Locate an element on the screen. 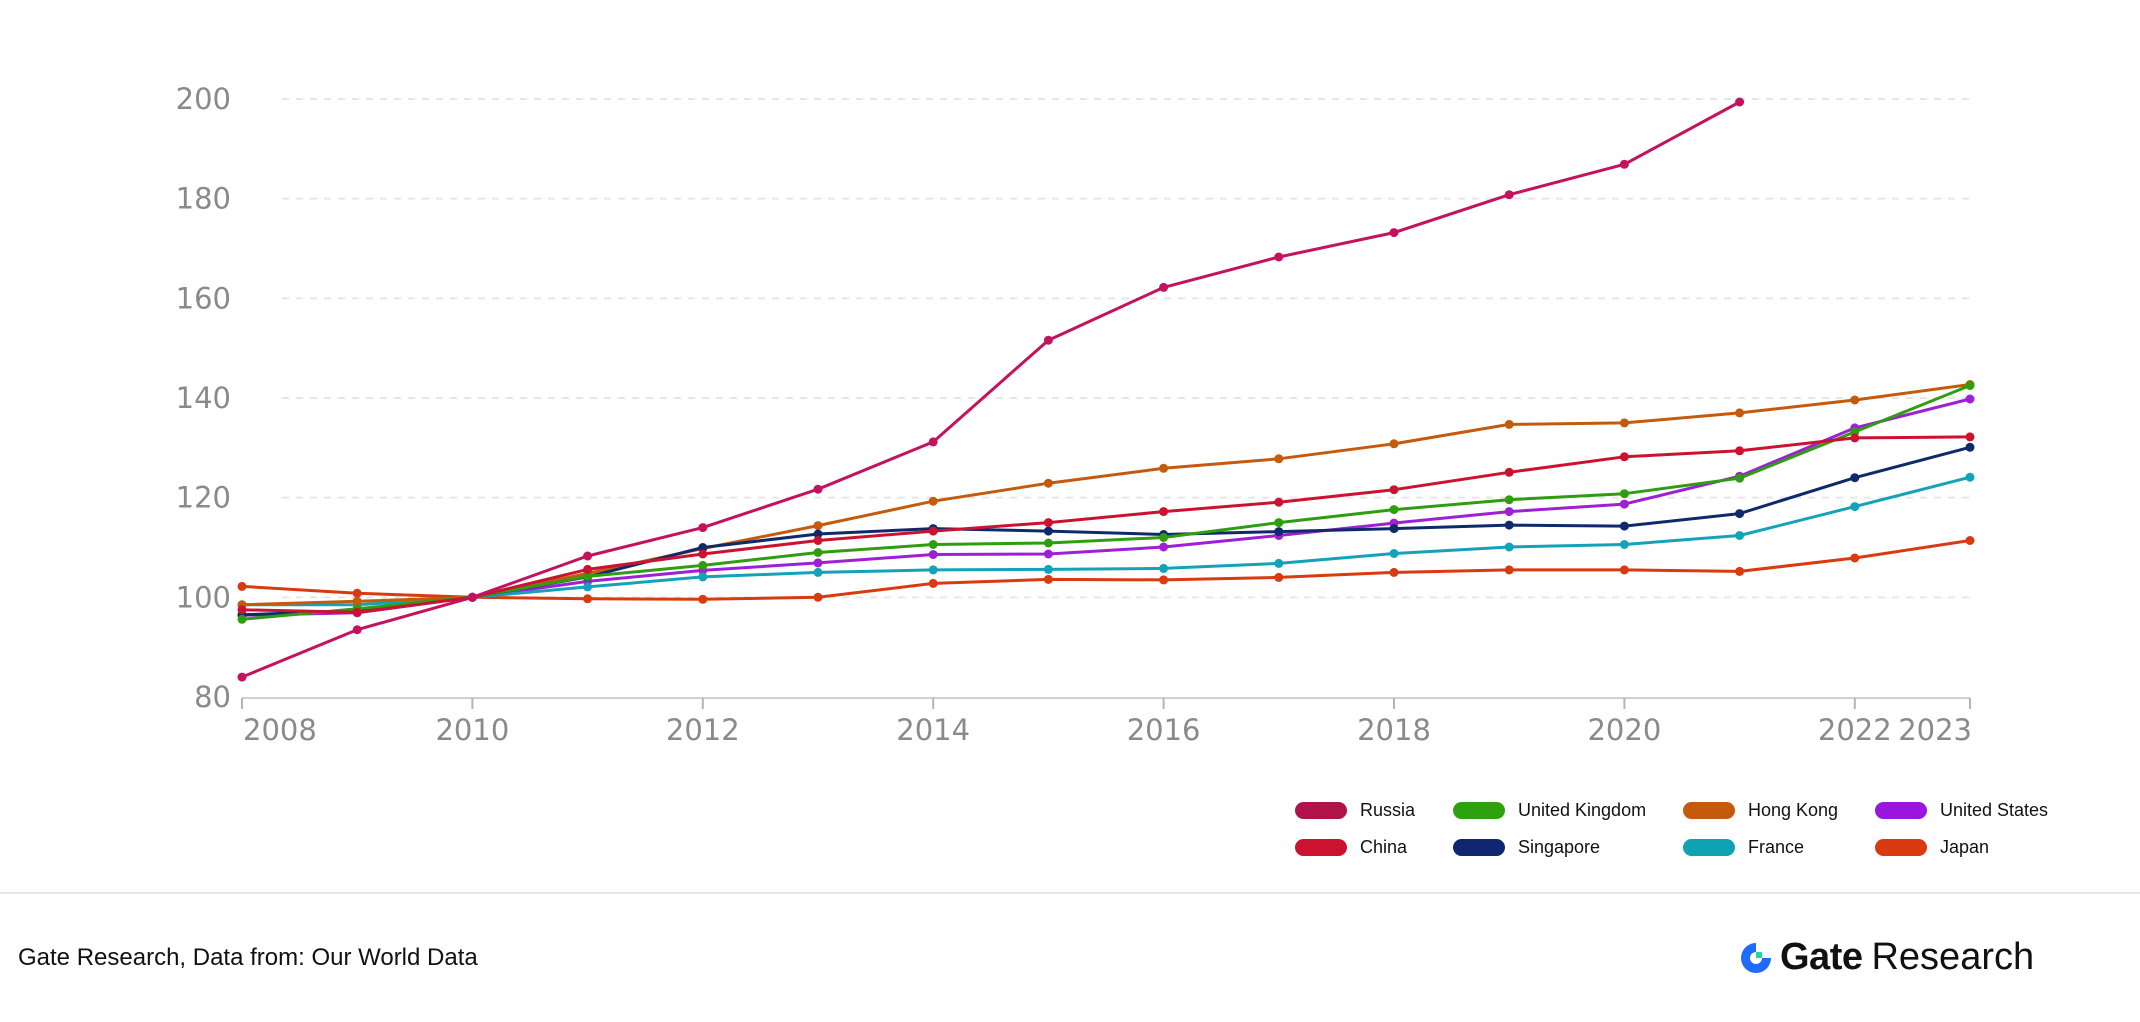 The image size is (2140, 1022). legend-item-hong-kong: Hong Kong is located at coordinates (1779, 810).